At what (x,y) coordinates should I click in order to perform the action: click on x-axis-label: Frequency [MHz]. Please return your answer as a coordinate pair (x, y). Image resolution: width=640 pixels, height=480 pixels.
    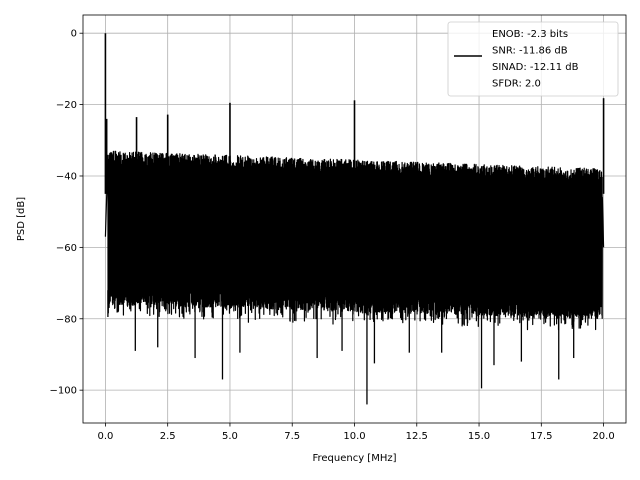
    Looking at the image, I should click on (354, 458).